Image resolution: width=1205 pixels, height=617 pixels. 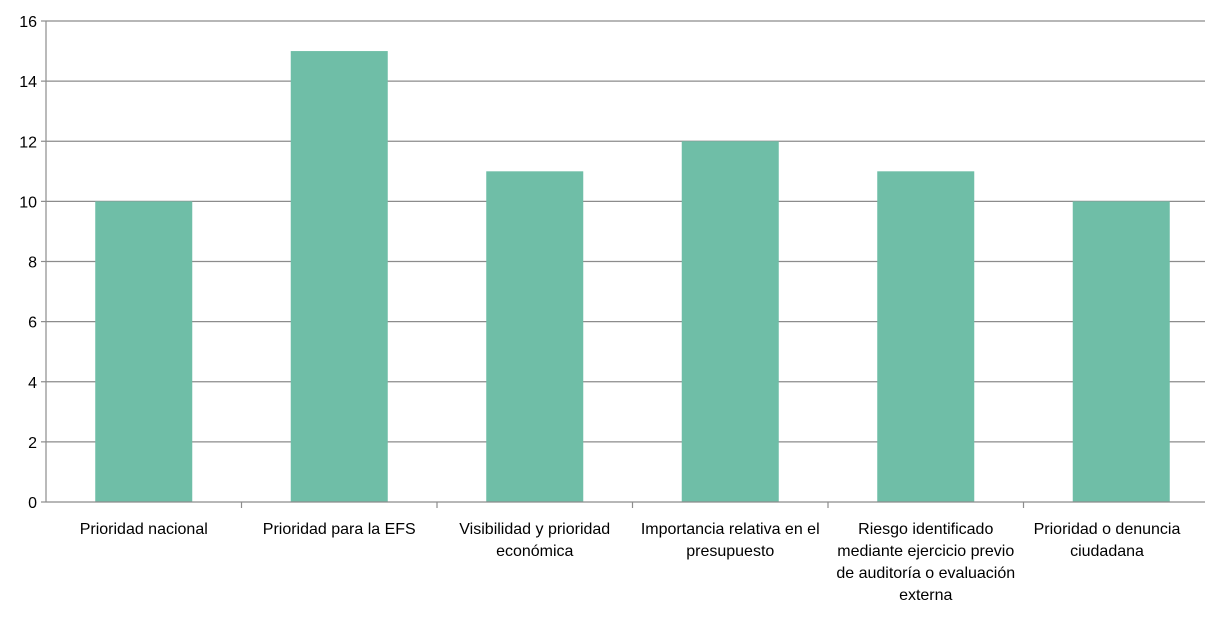 What do you see at coordinates (535, 540) in the screenshot?
I see `x-tick-label: Visibilidad y prioridad económica` at bounding box center [535, 540].